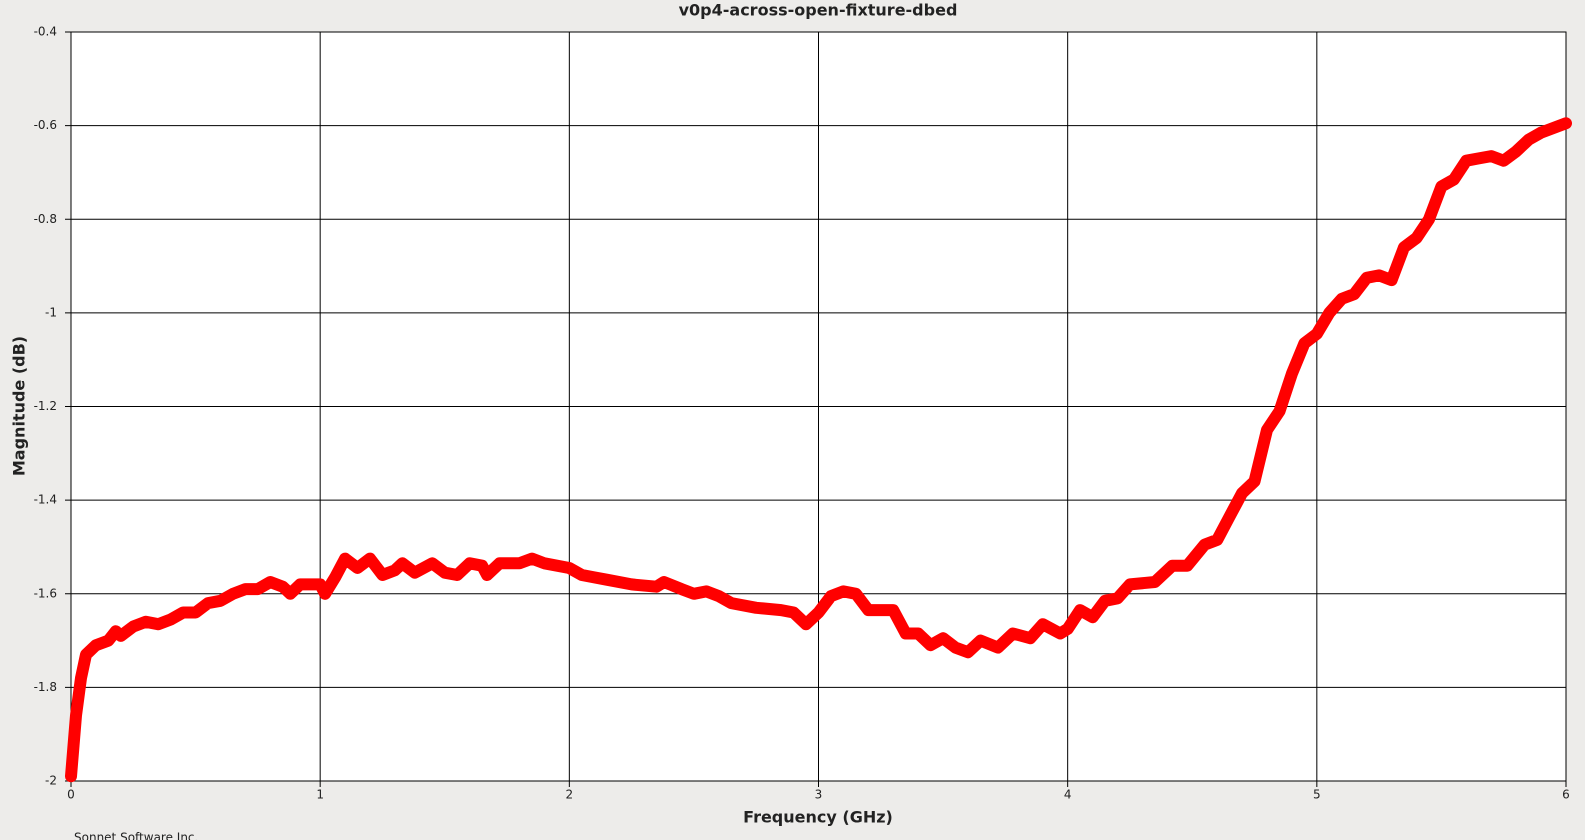  Describe the element at coordinates (45, 406) in the screenshot. I see `y-tick-label: -1.2` at that location.